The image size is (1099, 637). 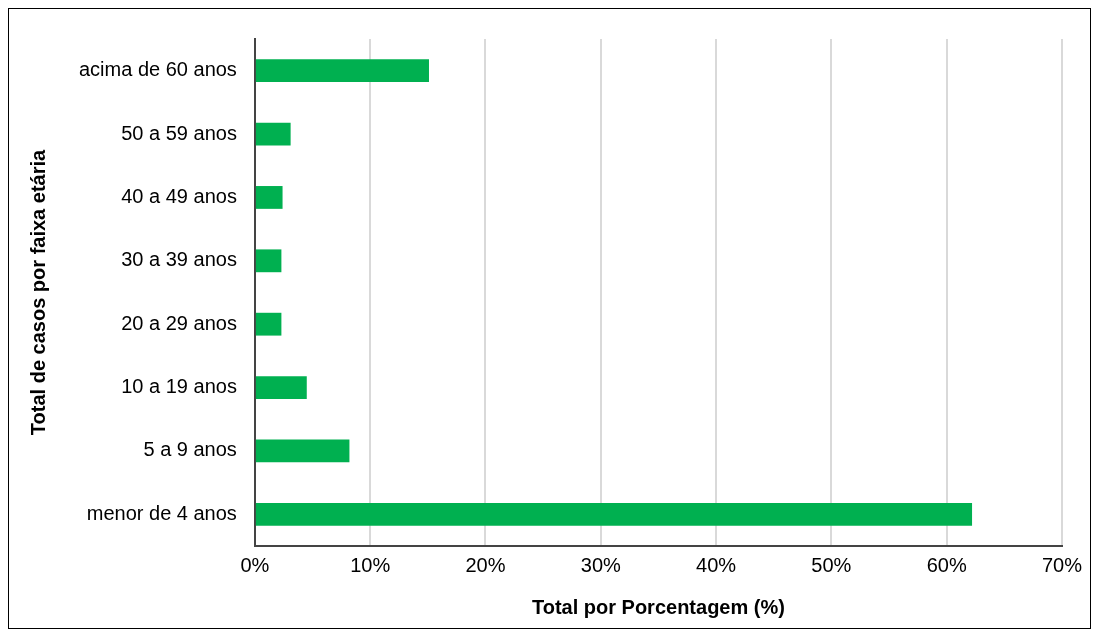 I want to click on y-tick-label: 5 a 9 anos, so click(x=190, y=449).